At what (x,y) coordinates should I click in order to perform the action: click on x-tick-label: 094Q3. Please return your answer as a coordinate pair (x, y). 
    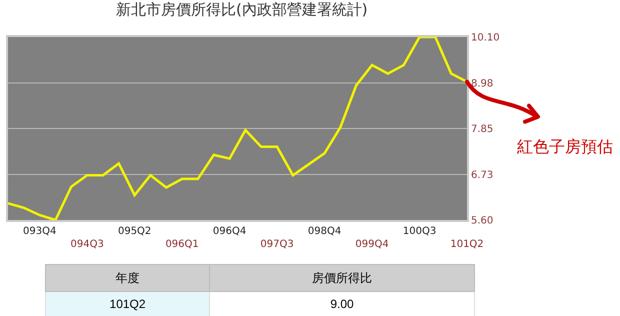
    Looking at the image, I should click on (87, 244).